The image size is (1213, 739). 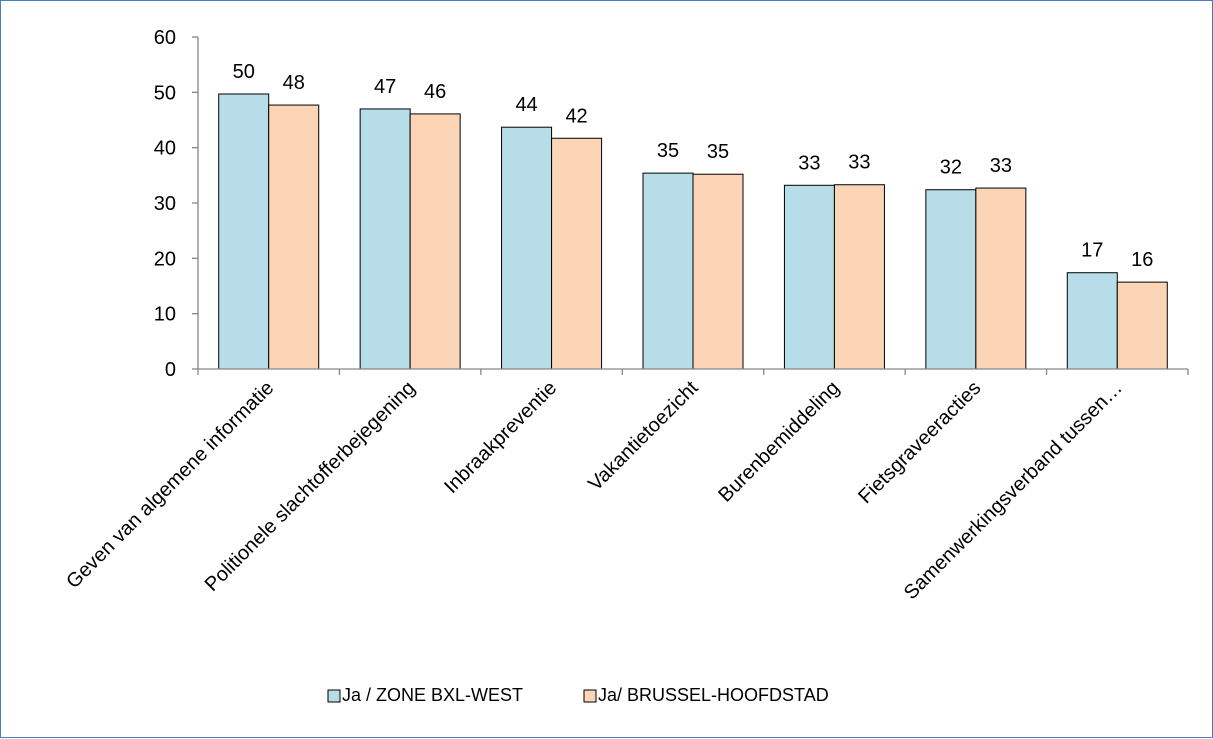 What do you see at coordinates (576, 116) in the screenshot?
I see `data-label: 42` at bounding box center [576, 116].